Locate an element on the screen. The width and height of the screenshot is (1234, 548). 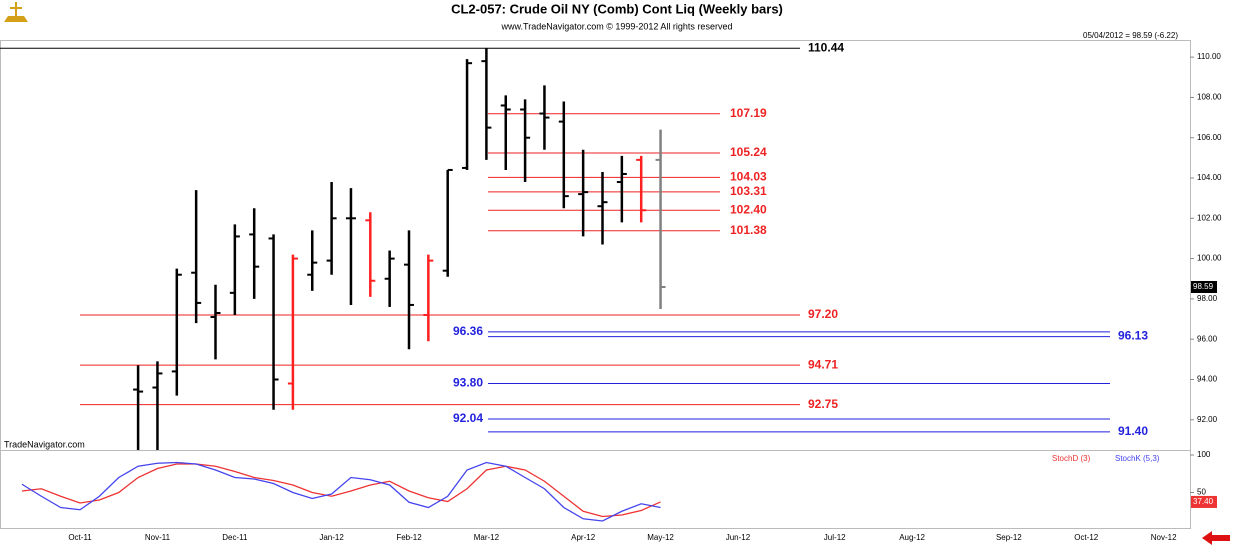
price-box is located at coordinates (1204, 287).